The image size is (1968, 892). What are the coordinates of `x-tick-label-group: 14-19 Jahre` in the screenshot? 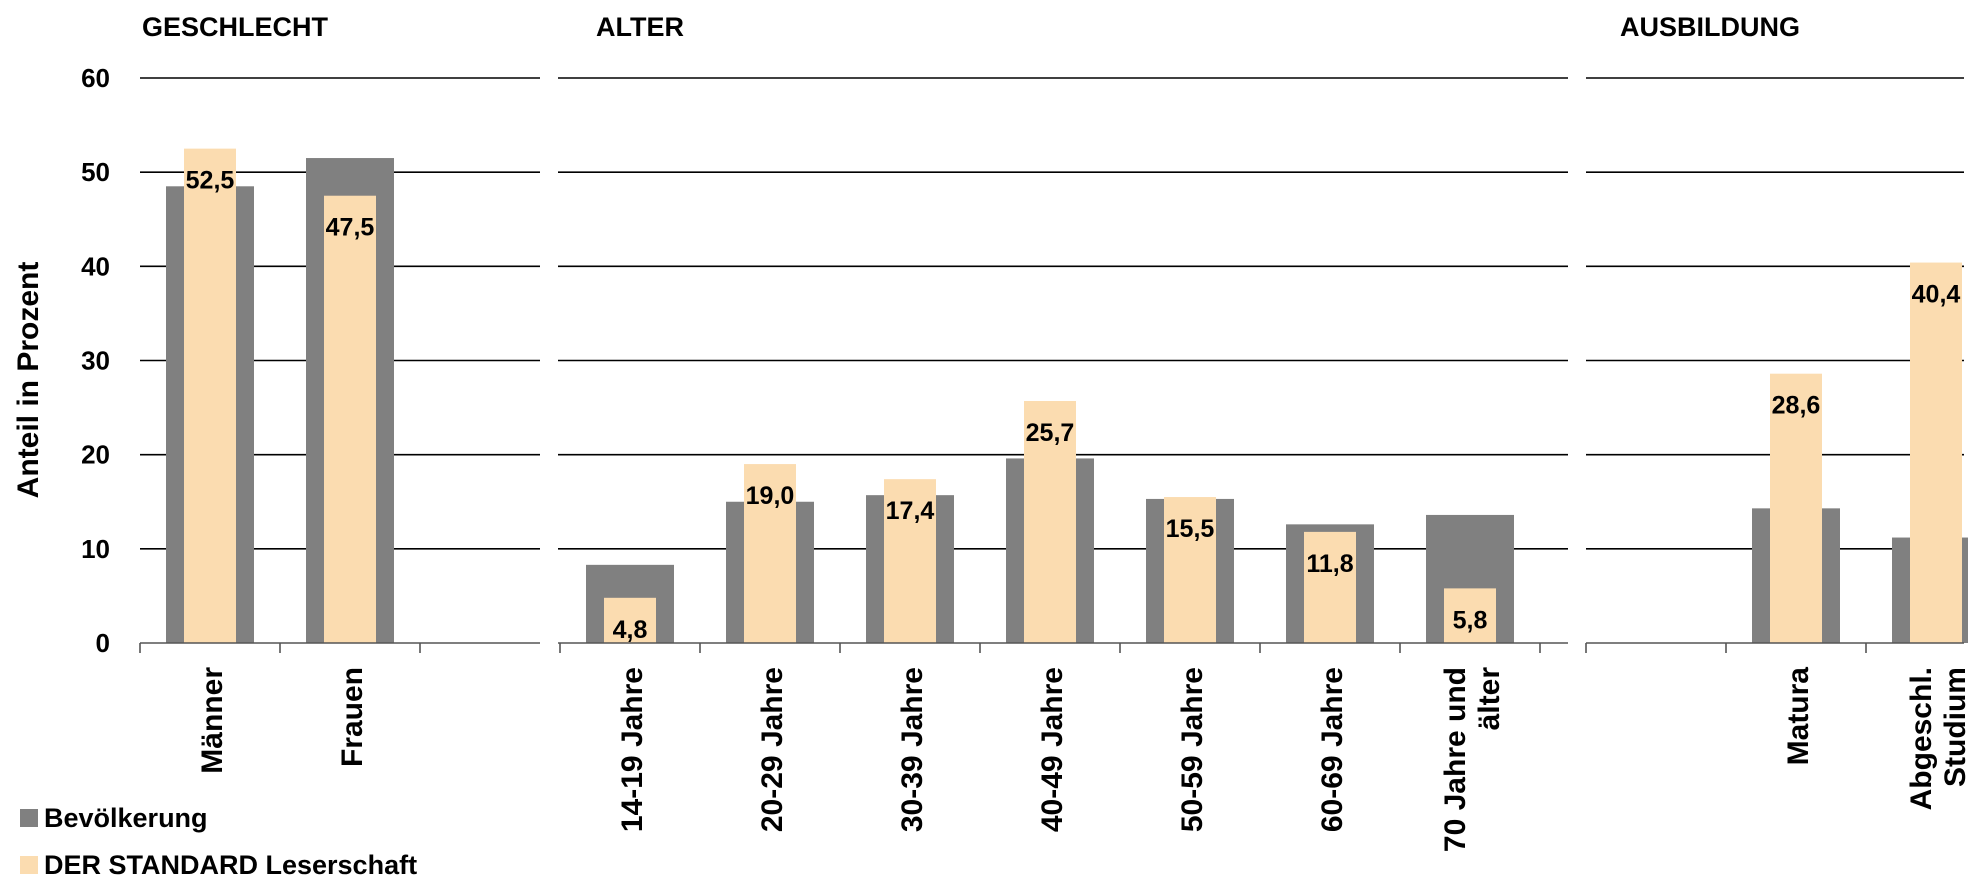 It's located at (632, 749).